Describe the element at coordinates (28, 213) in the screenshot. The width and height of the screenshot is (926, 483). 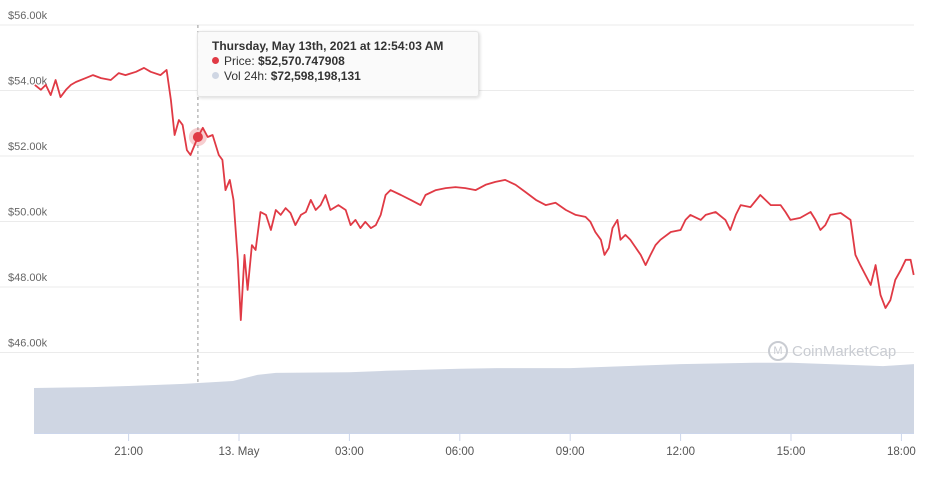
I see `y-tick-label: $50.00k` at that location.